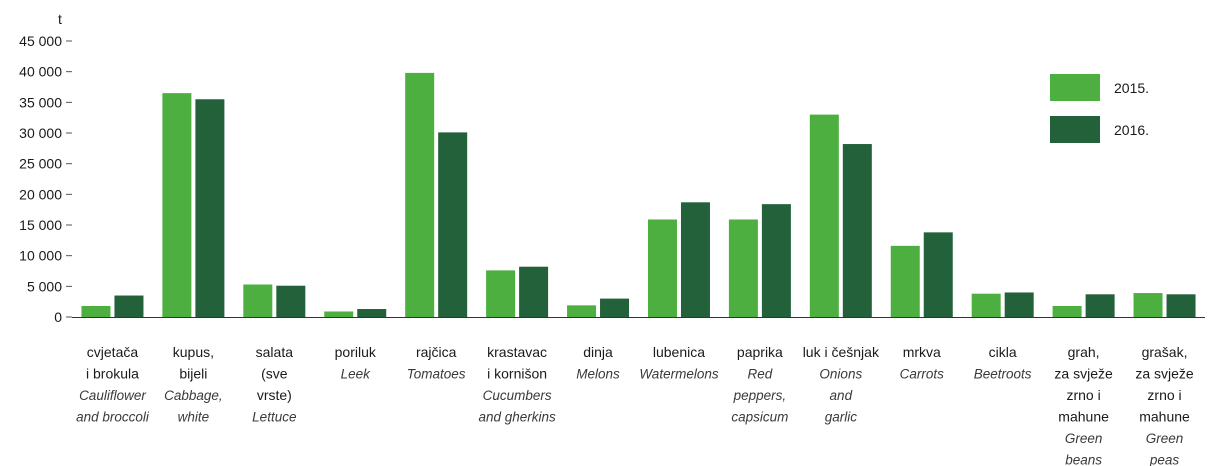 Image resolution: width=1210 pixels, height=466 pixels. Describe the element at coordinates (759, 417) in the screenshot. I see `category-label-en: capsicum` at that location.